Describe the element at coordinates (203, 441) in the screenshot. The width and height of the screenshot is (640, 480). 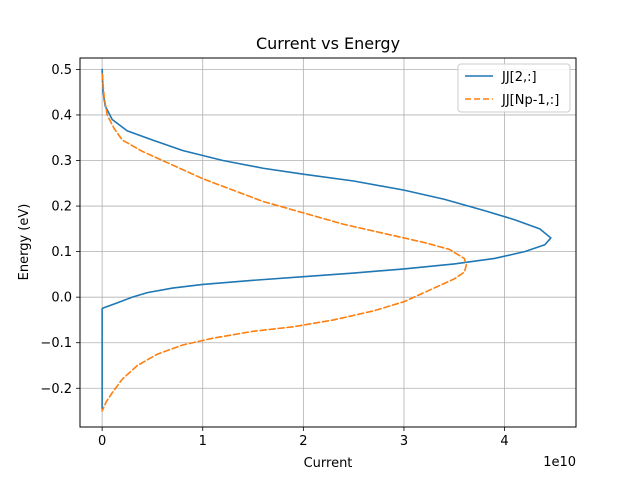
I see `x-tick-label: 1` at that location.